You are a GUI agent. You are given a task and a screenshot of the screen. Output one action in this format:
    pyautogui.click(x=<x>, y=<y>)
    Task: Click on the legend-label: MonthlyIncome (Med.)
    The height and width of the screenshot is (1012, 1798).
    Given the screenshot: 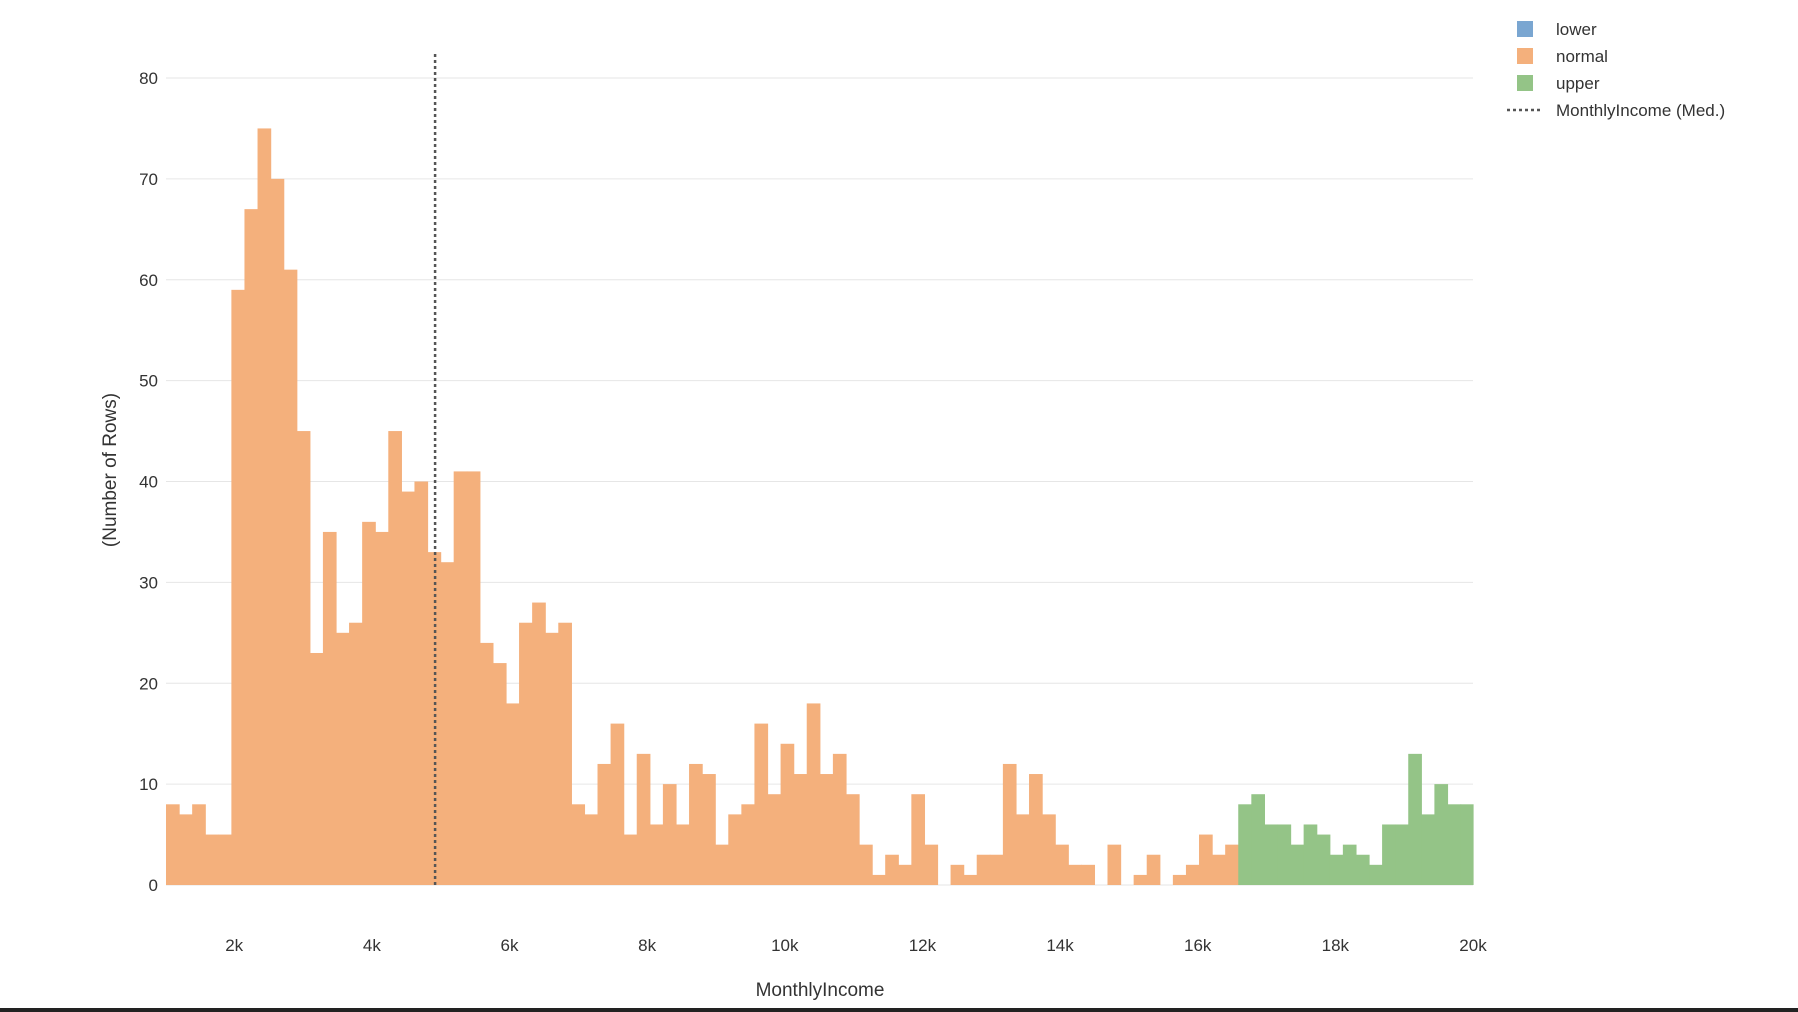 What is the action you would take?
    pyautogui.click(x=1640, y=110)
    